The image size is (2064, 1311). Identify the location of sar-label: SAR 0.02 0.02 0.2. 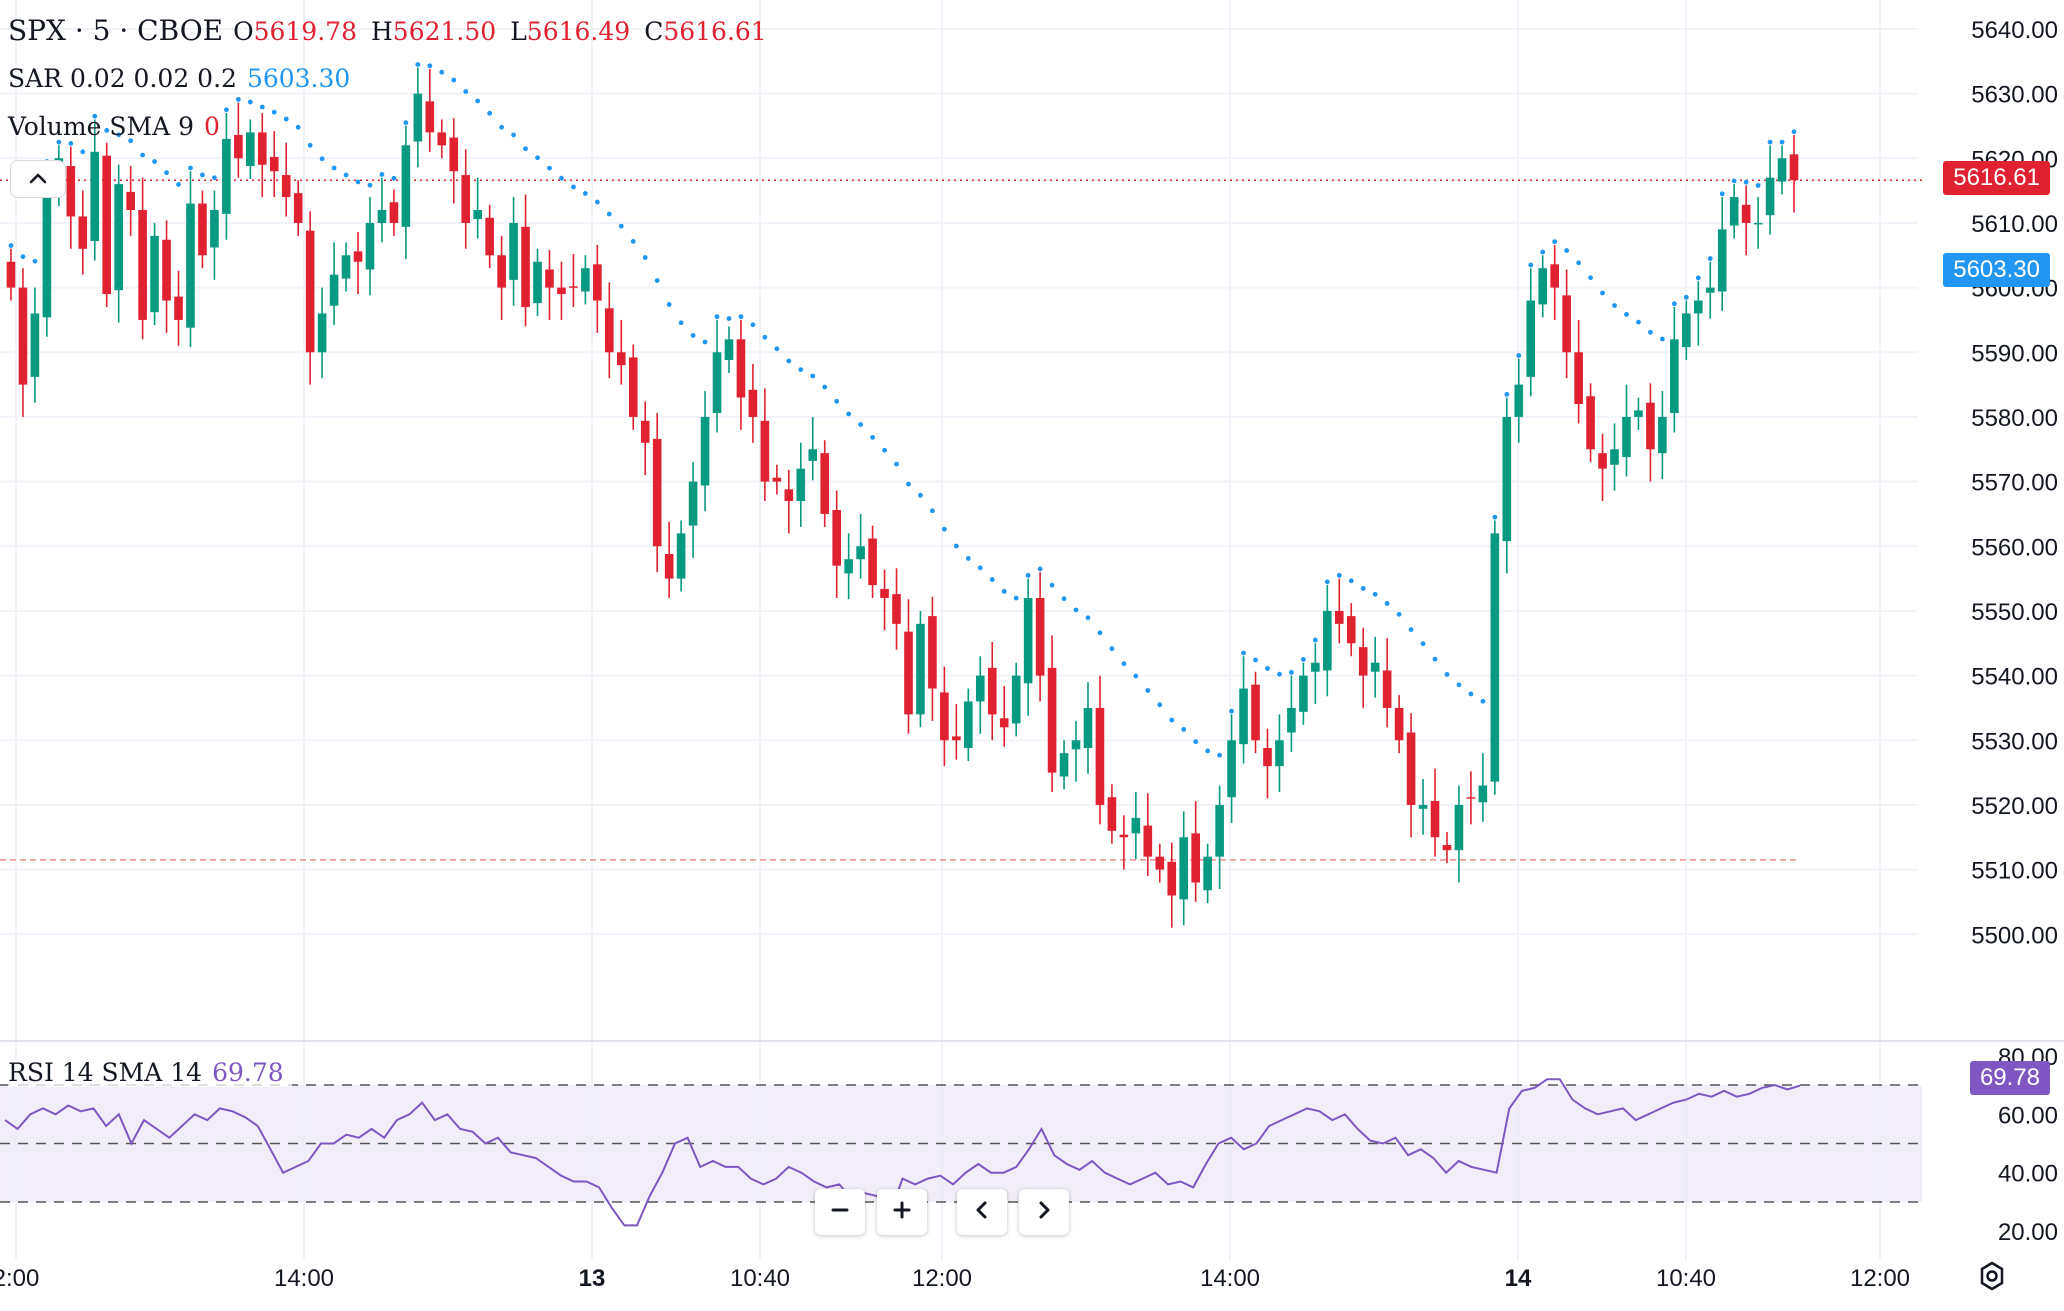
(122, 78).